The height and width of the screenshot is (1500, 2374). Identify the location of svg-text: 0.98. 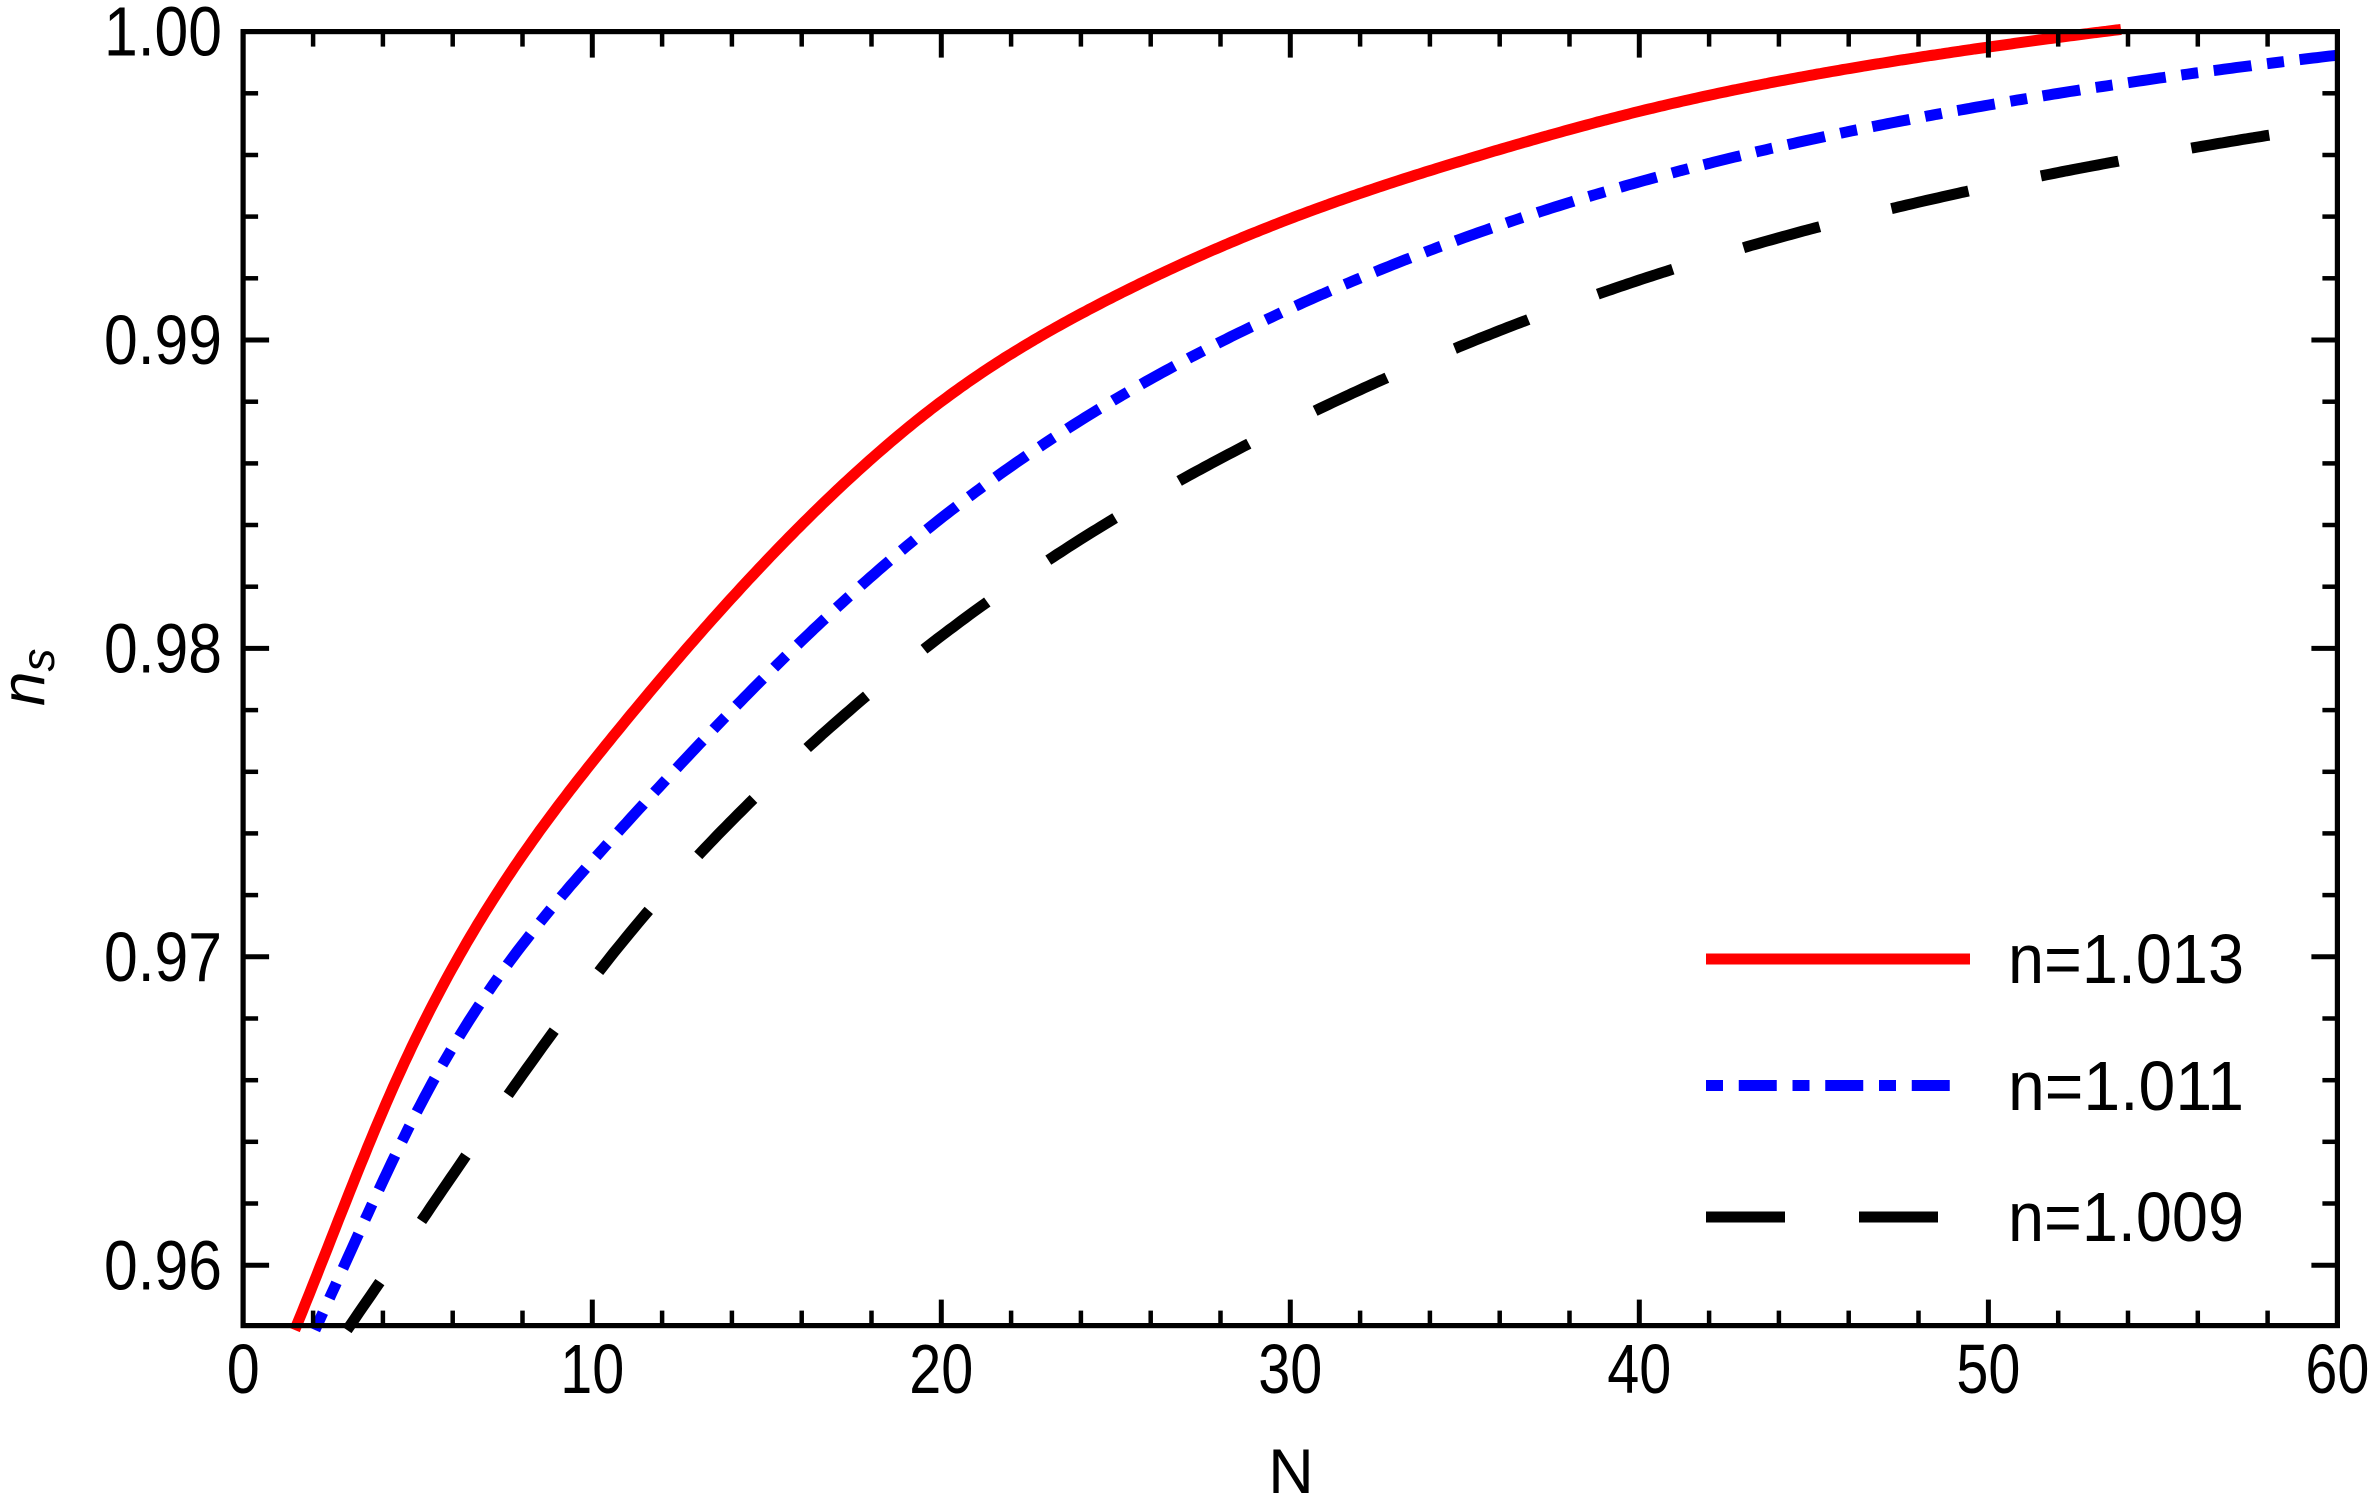
(163, 649).